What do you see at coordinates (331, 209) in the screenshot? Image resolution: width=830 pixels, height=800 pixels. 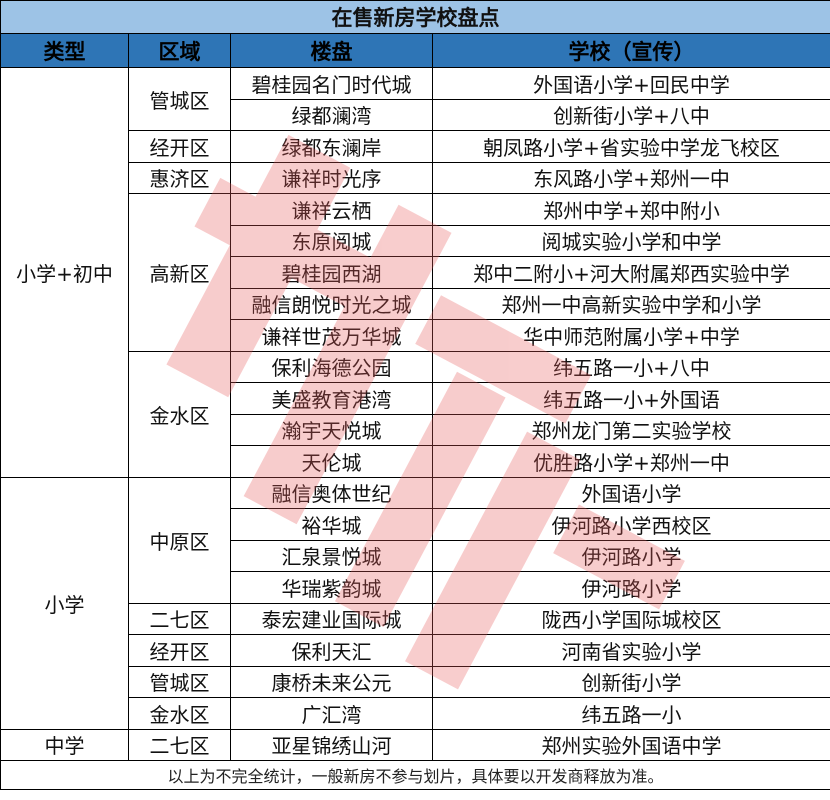 I see `estate-cell: 谦祥云栖` at bounding box center [331, 209].